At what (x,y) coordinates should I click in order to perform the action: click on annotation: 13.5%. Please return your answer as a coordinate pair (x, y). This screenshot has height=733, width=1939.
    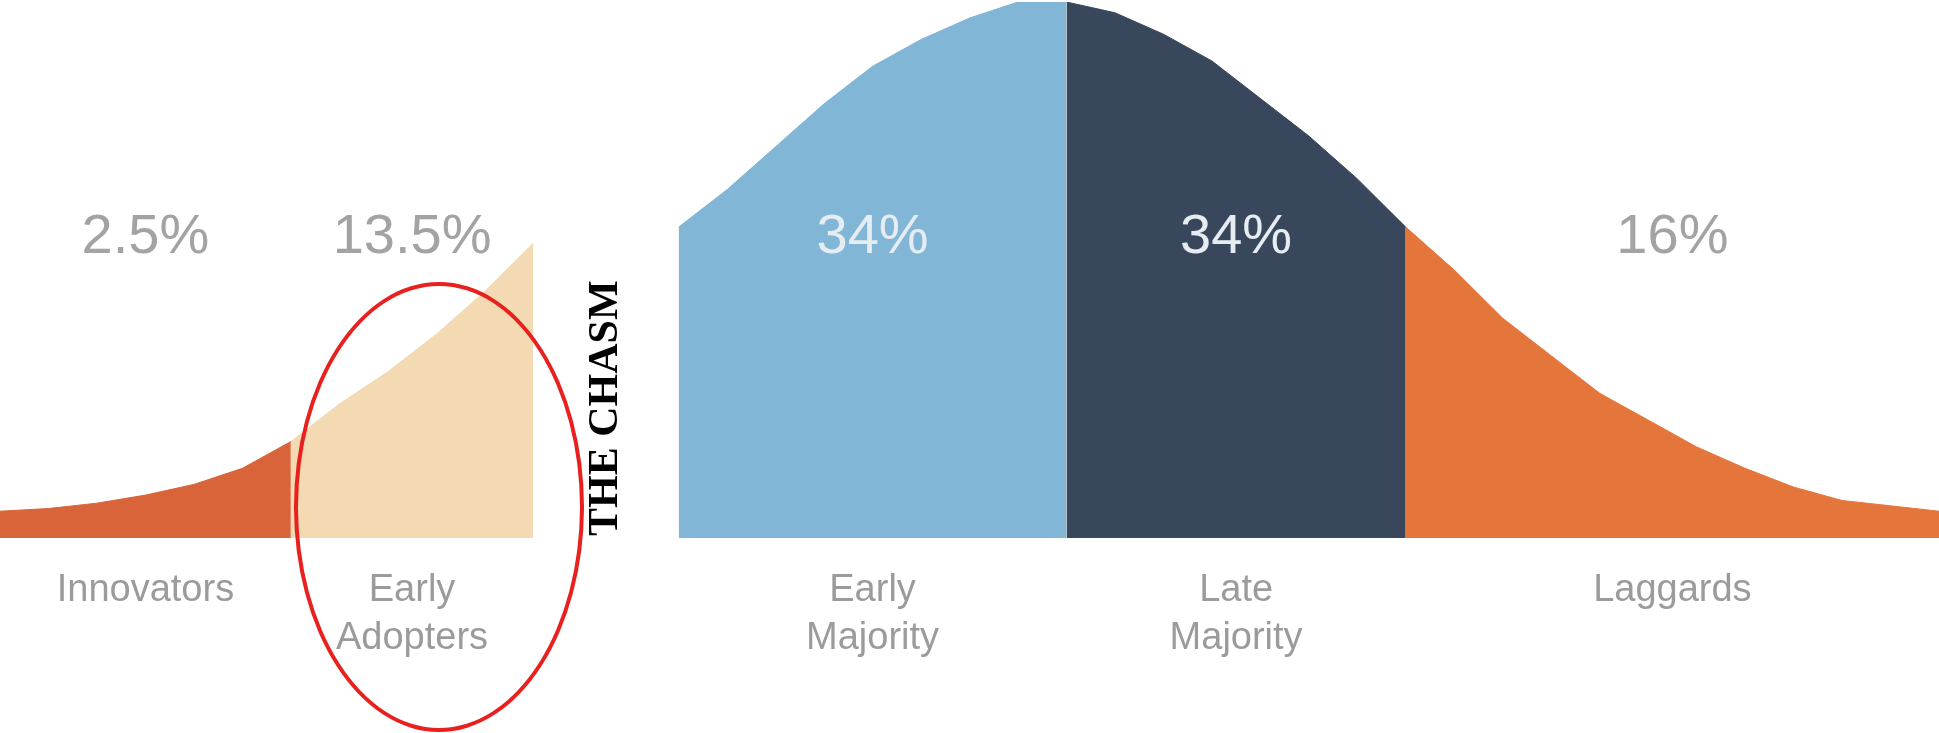
    Looking at the image, I should click on (412, 234).